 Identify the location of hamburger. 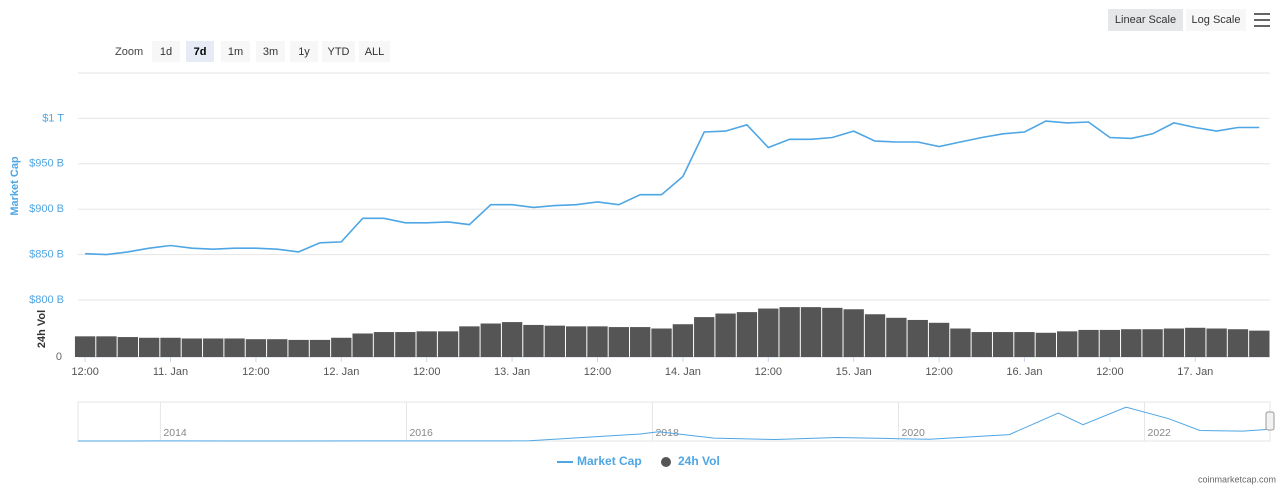
(1262, 20).